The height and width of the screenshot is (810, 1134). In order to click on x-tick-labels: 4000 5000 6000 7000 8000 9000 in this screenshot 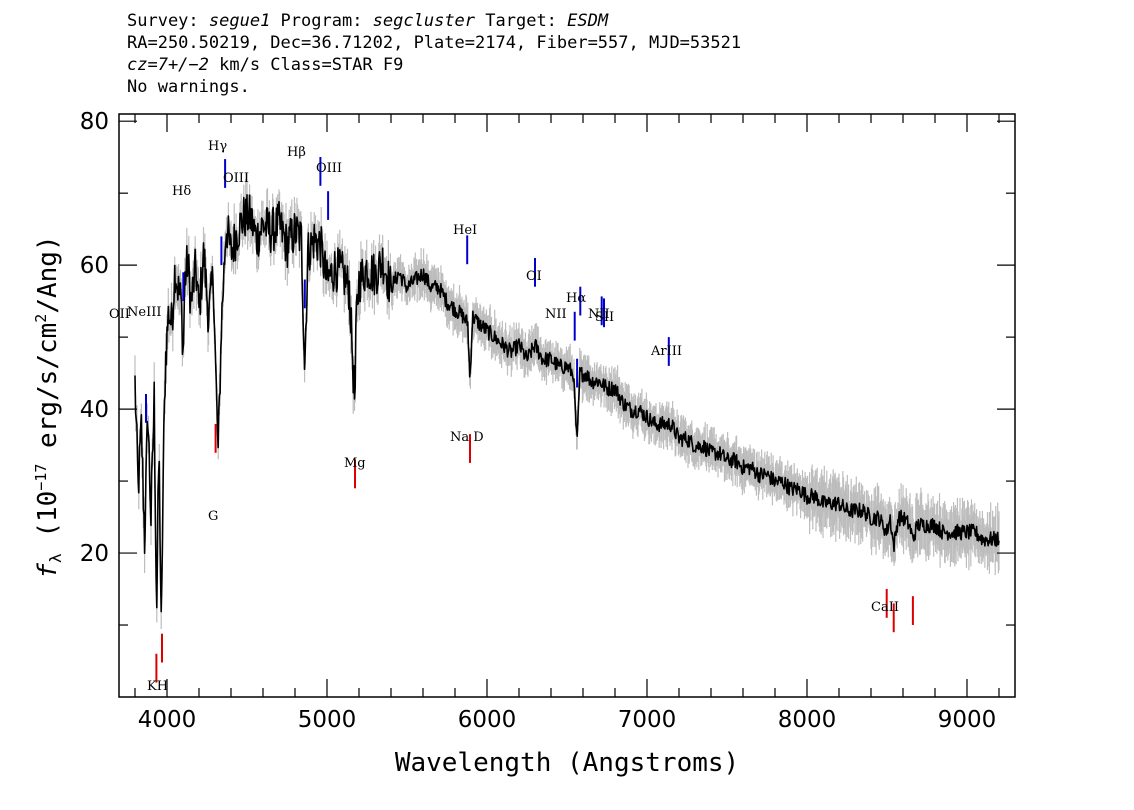, I will do `click(567, 720)`.